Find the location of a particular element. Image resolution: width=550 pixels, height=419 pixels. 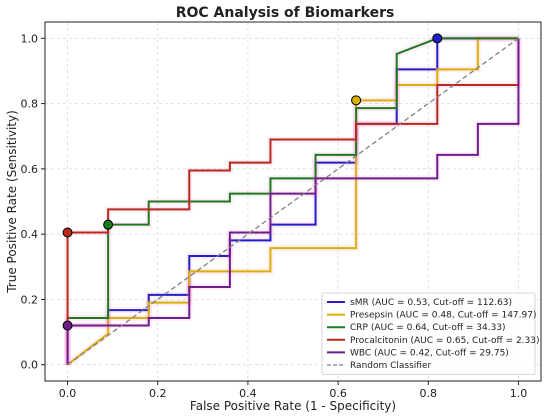

chart-title: ROC Analysis of Biomarkers is located at coordinates (285, 13).